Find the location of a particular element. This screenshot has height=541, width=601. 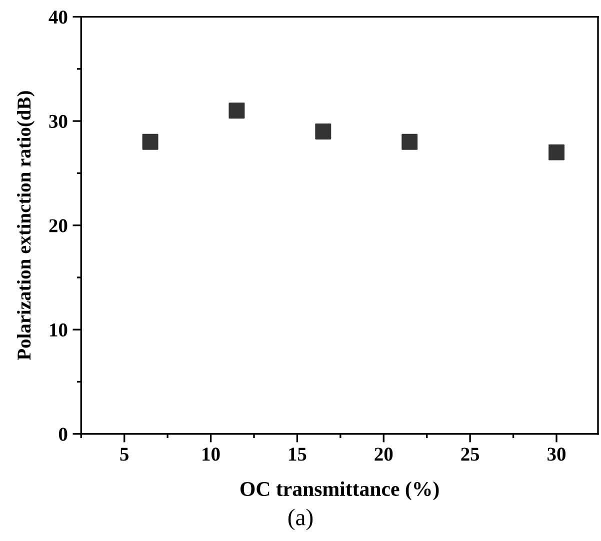

x-tick-label: 20 is located at coordinates (383, 454).